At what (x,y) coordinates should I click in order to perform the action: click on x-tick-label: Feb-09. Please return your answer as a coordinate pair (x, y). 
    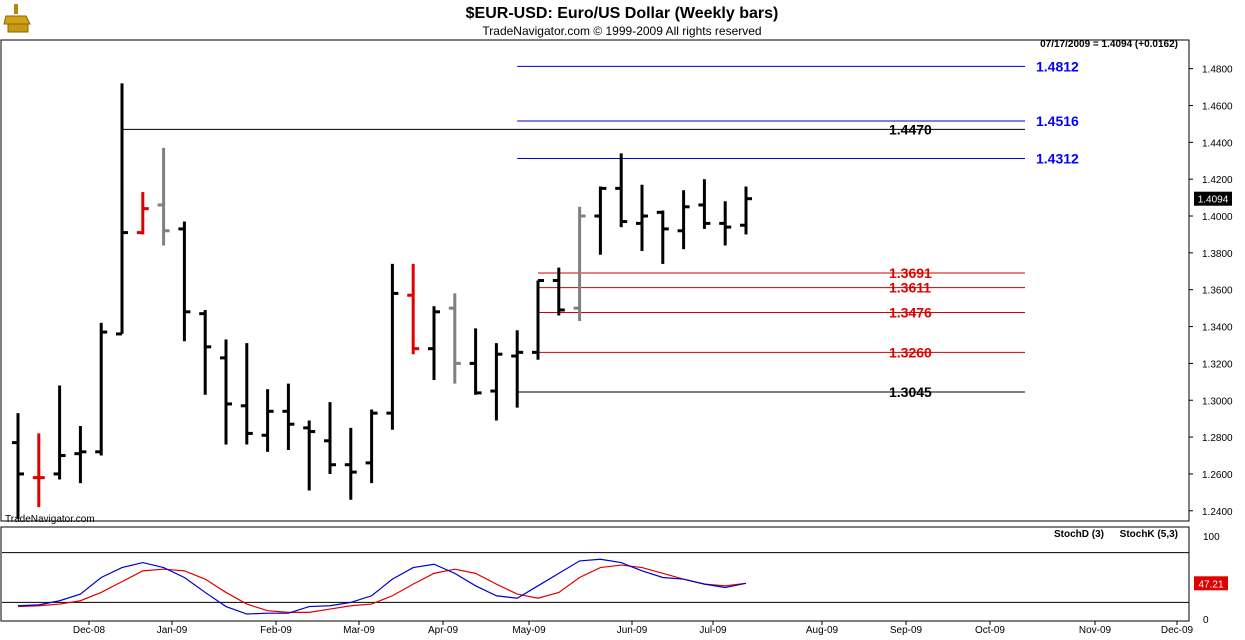
    Looking at the image, I should click on (276, 630).